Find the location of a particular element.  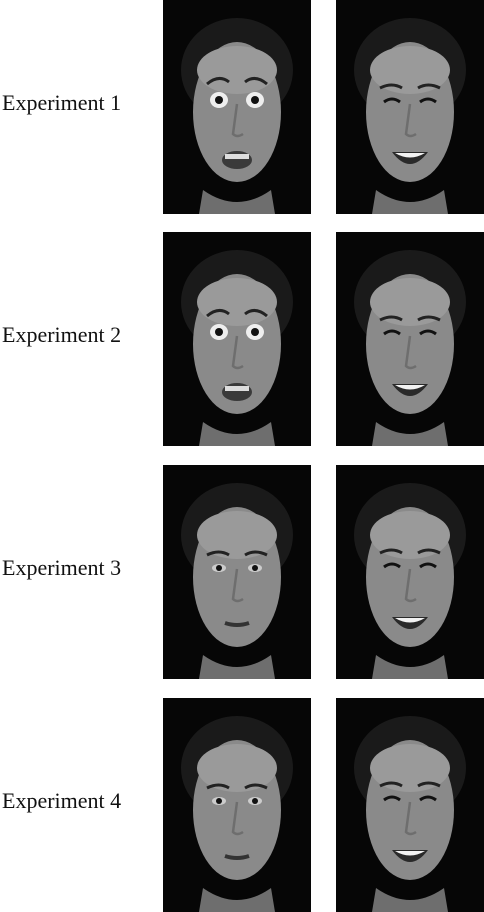

experiment-label: Experiment 1 is located at coordinates (62, 102).